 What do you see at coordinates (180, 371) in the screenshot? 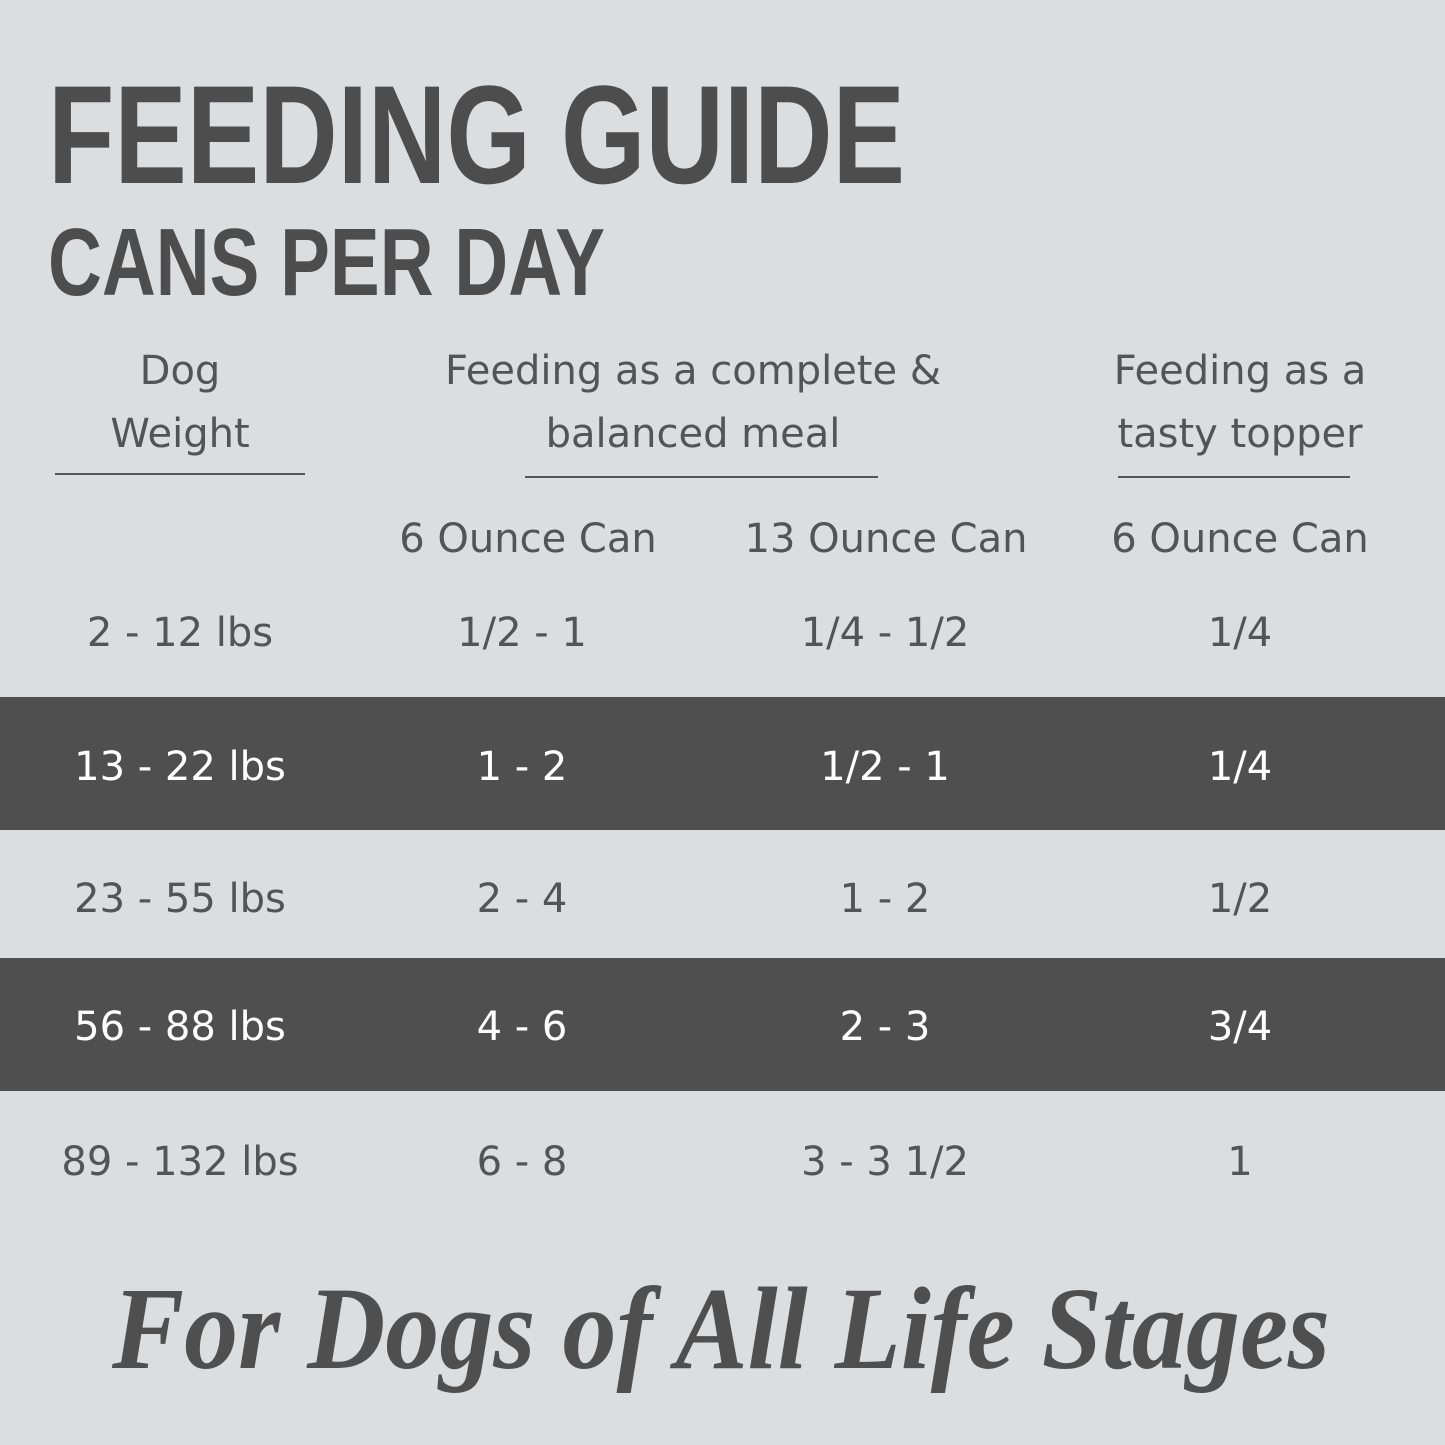
I see `group-header: Dog` at bounding box center [180, 371].